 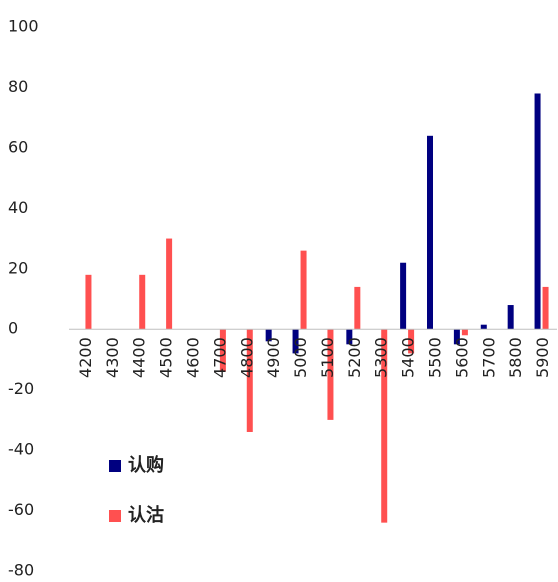 I want to click on x-tick-label: 4400, so click(x=139, y=357).